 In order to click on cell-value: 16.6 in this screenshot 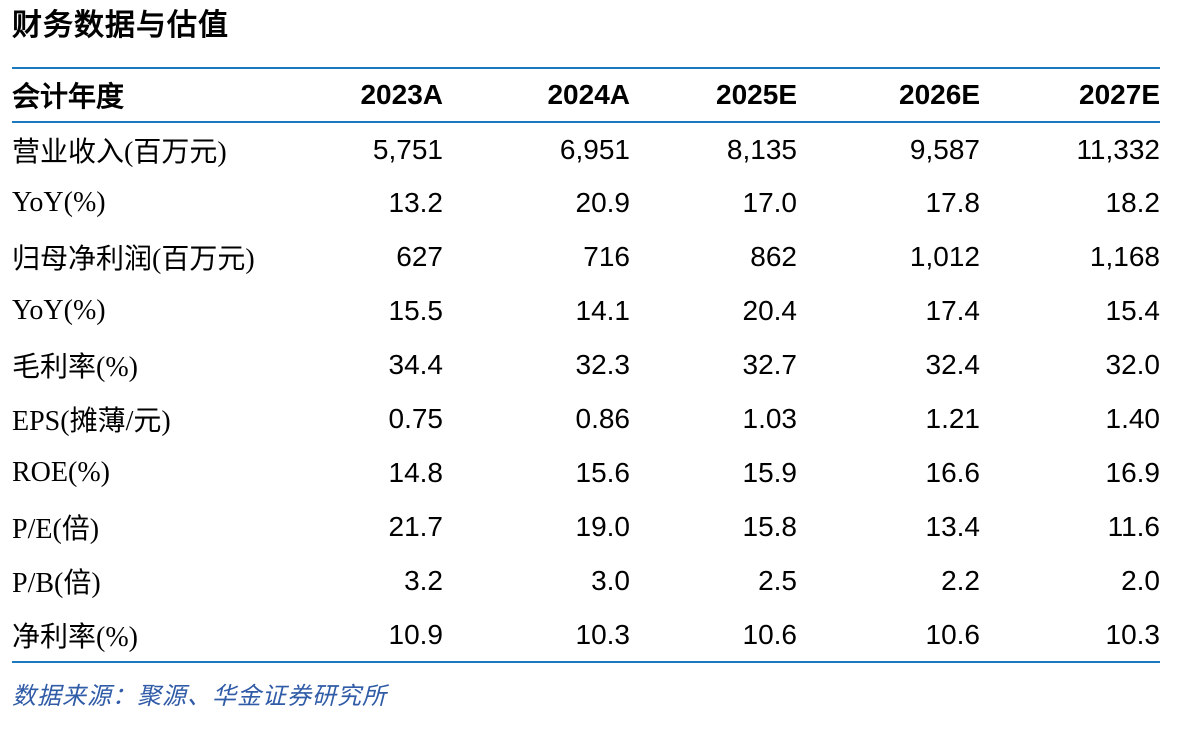, I will do `click(953, 472)`.